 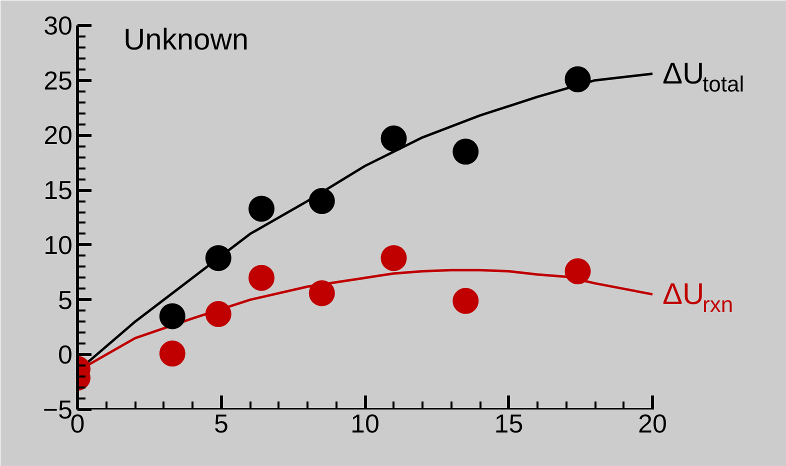 I want to click on y-tick-label: 10, so click(x=58, y=245).